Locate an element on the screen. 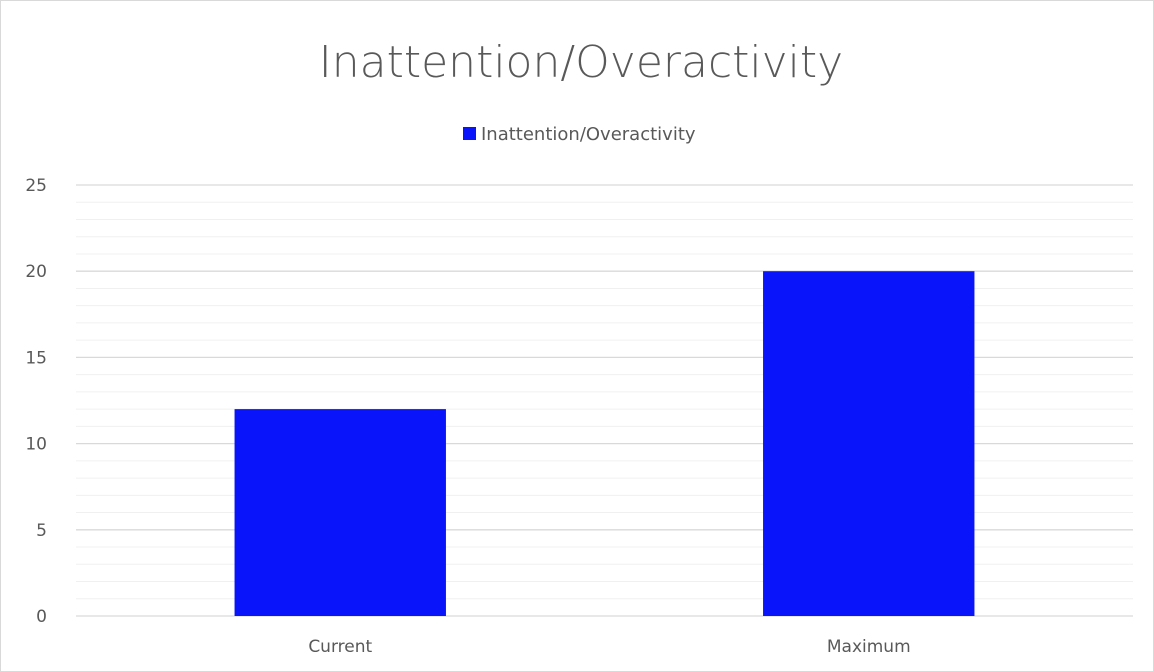 This screenshot has width=1154, height=672. y-tick-label: 10 is located at coordinates (36, 445).